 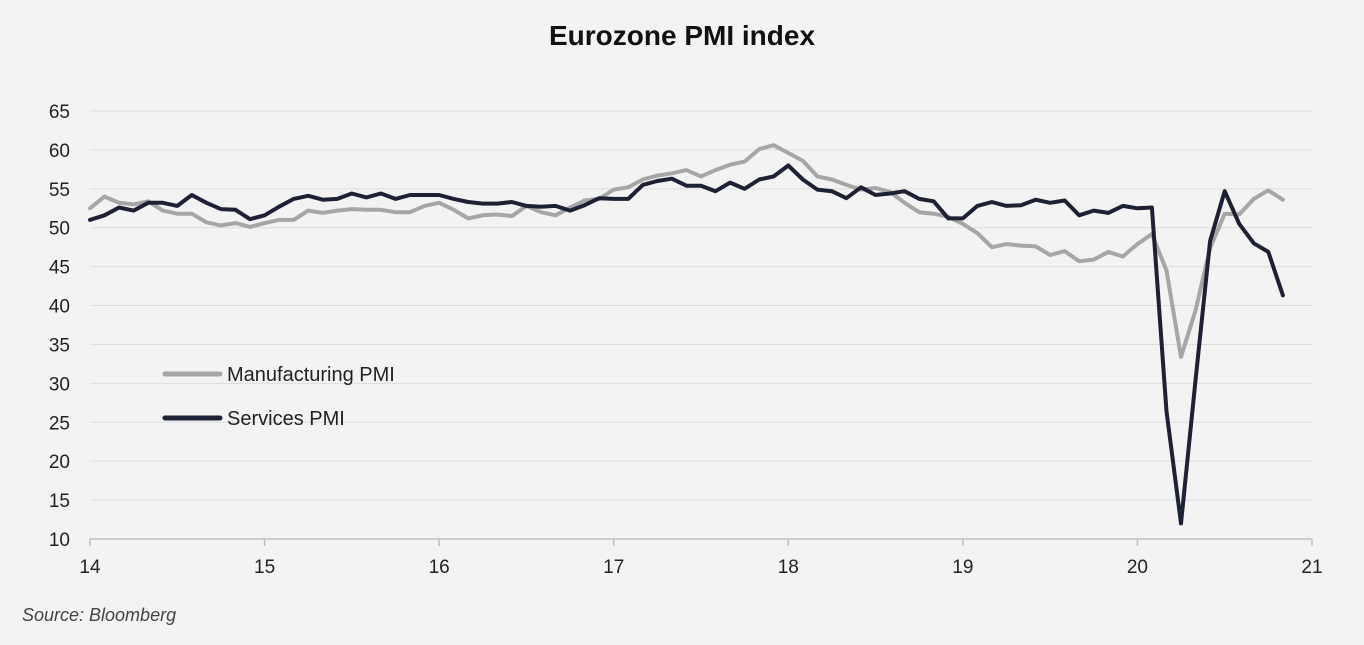 What do you see at coordinates (59, 345) in the screenshot?
I see `y-tick-label: 35` at bounding box center [59, 345].